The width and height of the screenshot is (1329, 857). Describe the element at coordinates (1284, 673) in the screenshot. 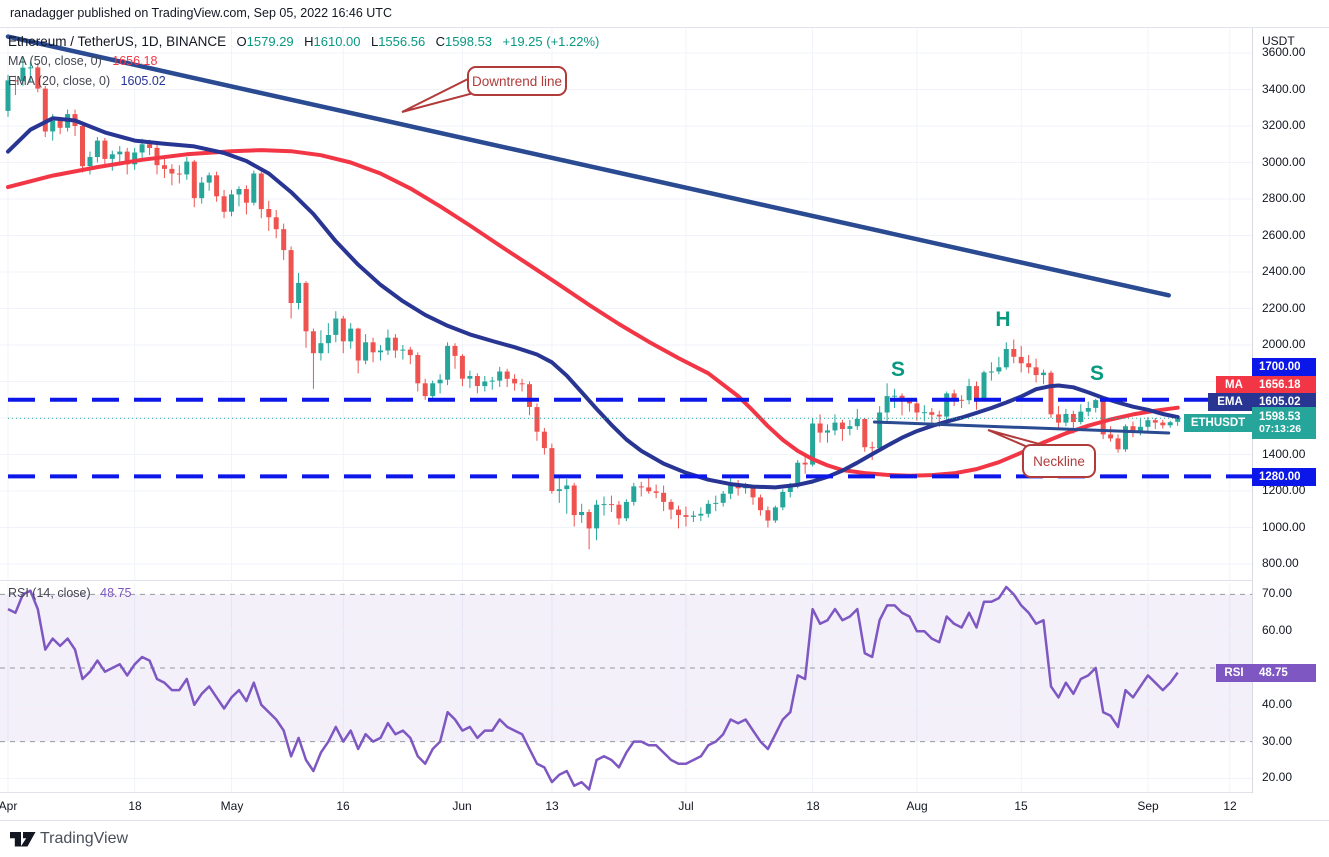

I see `rsi-badge-value: 48.75` at that location.